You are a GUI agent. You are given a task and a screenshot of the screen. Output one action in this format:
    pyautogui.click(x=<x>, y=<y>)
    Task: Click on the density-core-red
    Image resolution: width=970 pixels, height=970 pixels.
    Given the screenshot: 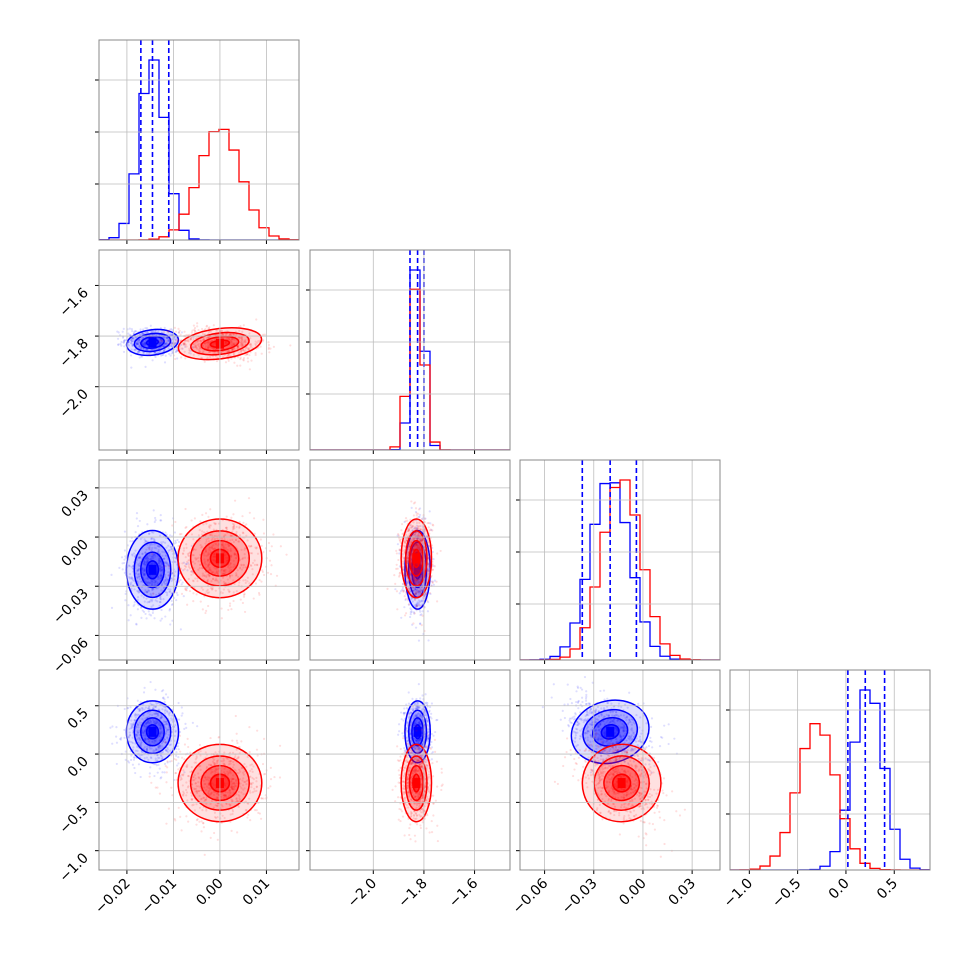 What is the action you would take?
    pyautogui.click(x=416, y=558)
    